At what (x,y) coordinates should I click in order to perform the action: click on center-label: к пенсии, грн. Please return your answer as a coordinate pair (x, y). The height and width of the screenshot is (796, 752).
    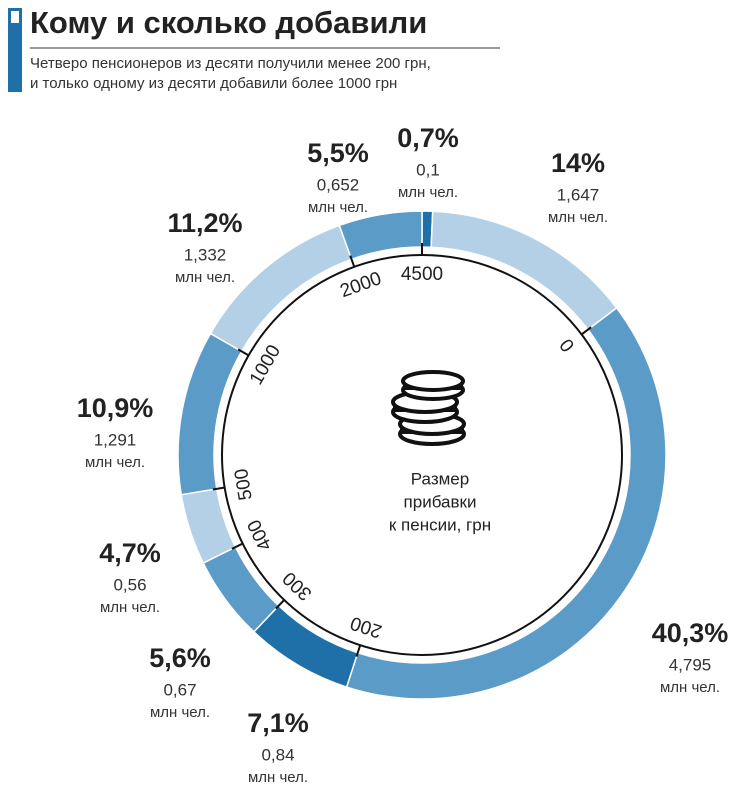
    Looking at the image, I should click on (440, 524).